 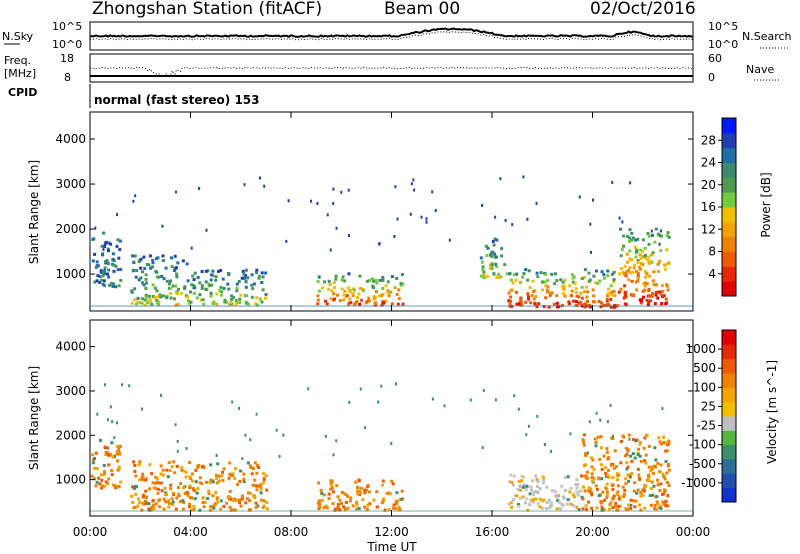 I want to click on colorbar-tick-label: -25, so click(x=706, y=426).